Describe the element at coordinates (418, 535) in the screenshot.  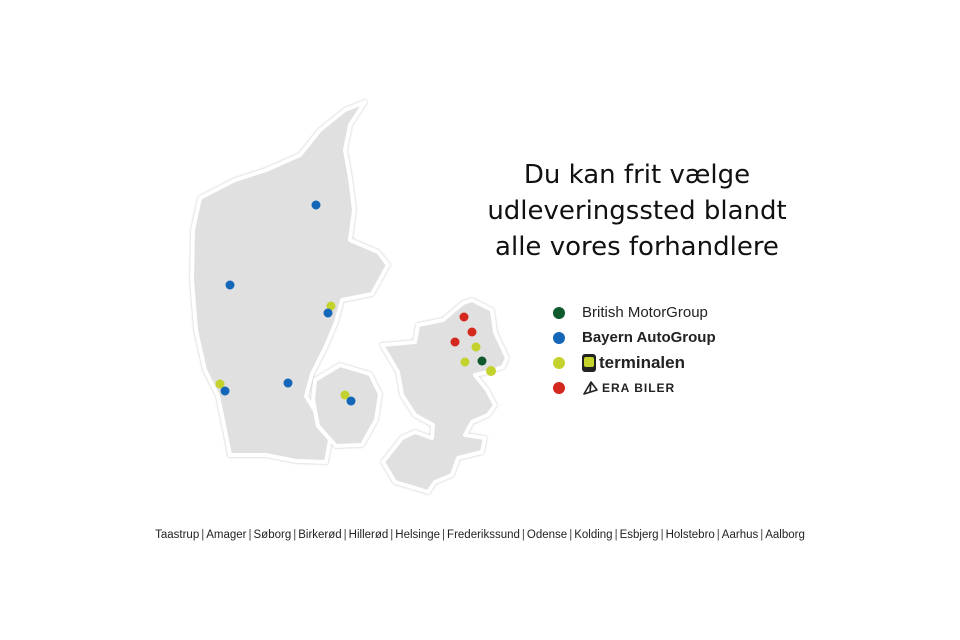
I see `city-name: Helsinge` at that location.